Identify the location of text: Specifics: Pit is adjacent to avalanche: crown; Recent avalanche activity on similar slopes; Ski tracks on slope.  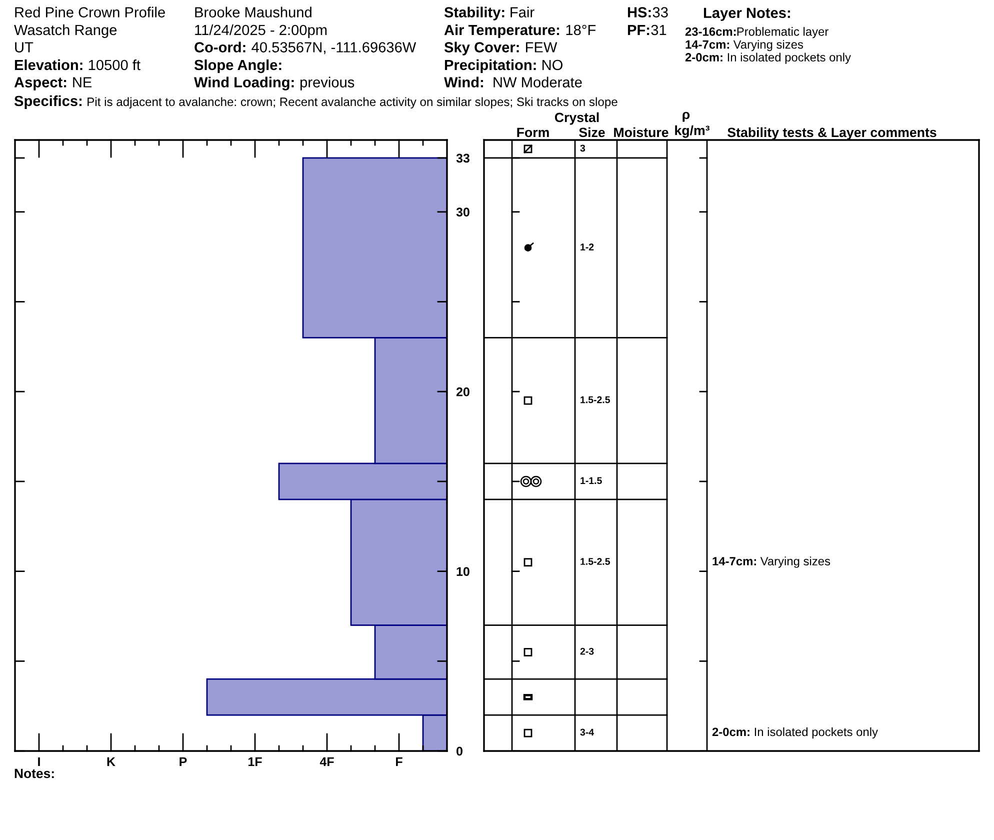
(316, 102).